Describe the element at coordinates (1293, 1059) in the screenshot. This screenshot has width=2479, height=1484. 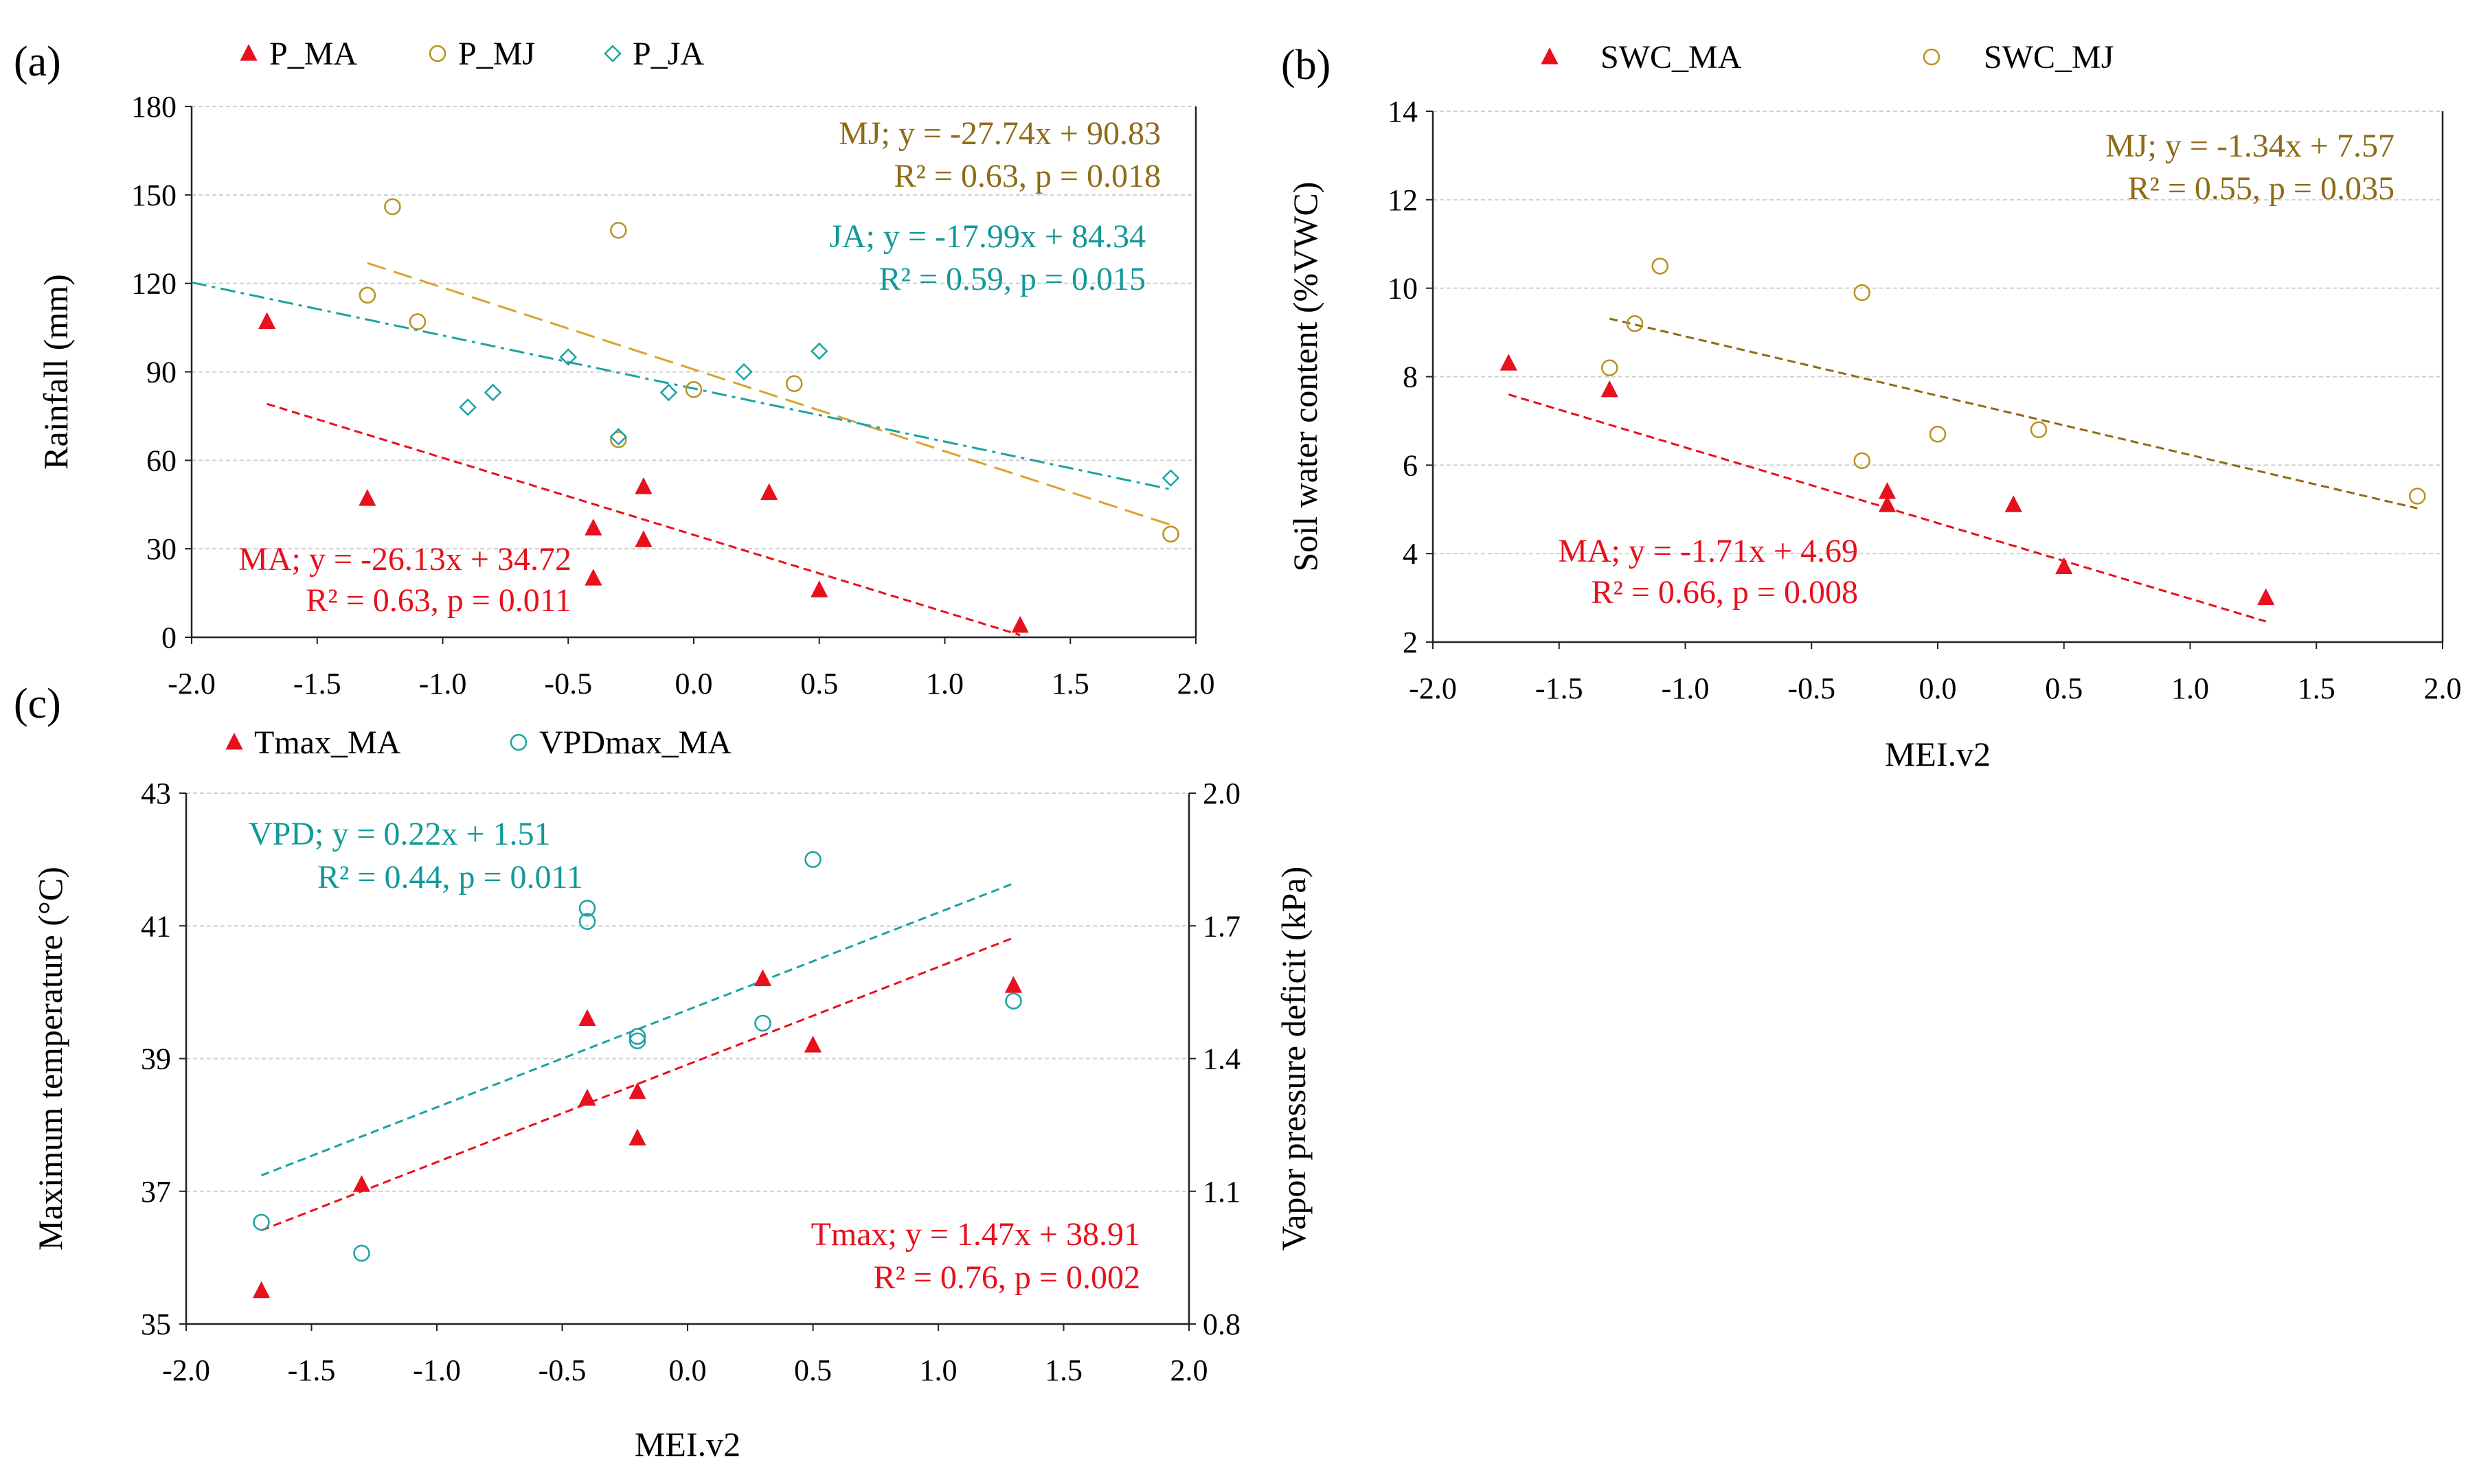
I see `y2-axis-title: Vapor pressure deficit (kPa)` at that location.